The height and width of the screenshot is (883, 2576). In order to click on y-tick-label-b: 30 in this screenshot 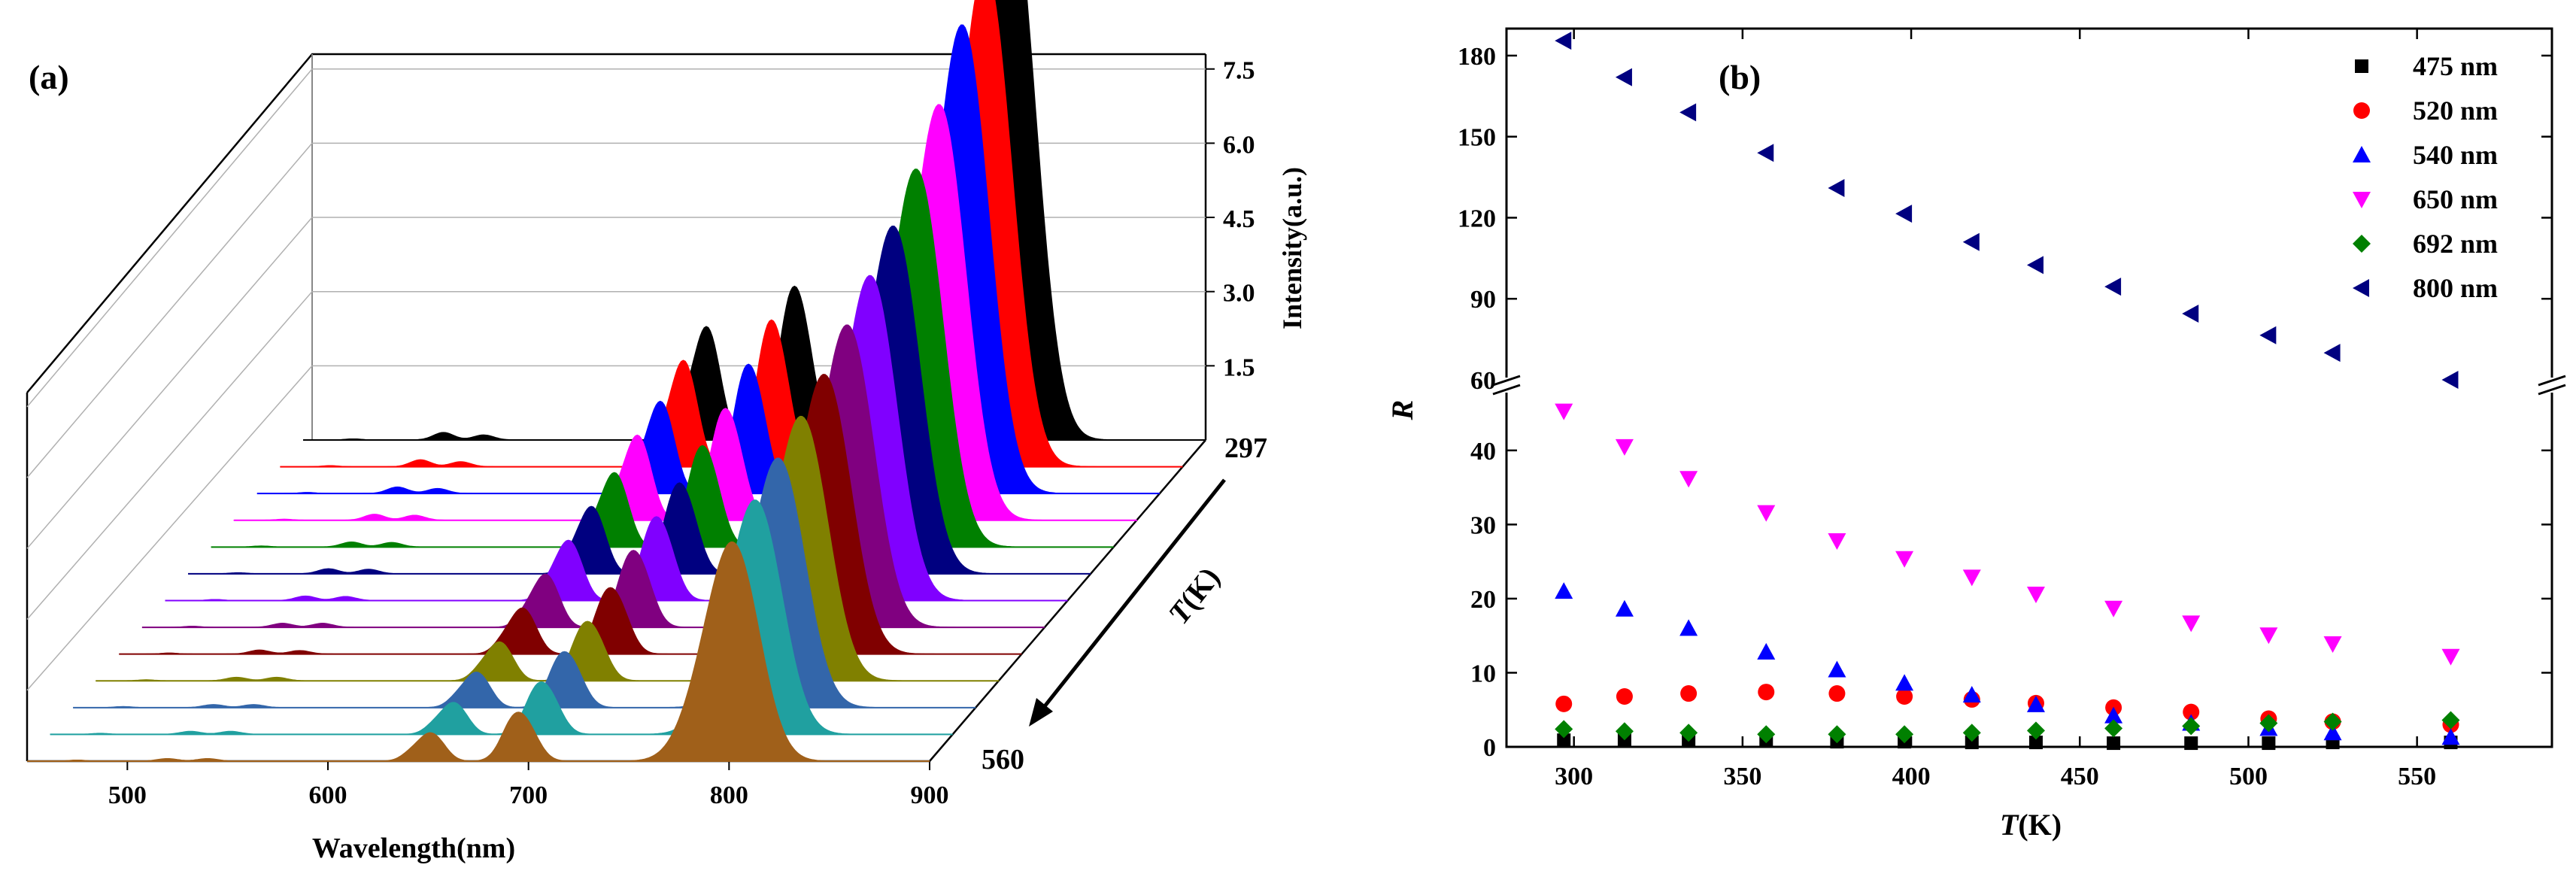, I will do `click(1483, 525)`.